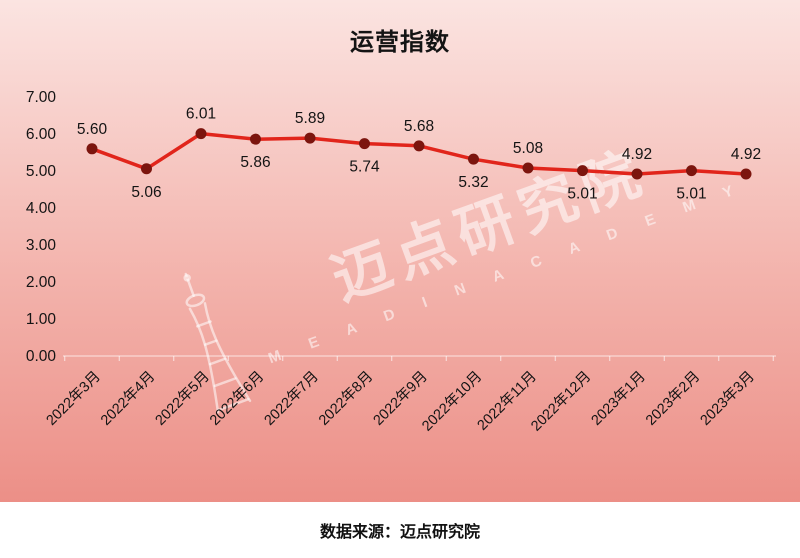 The height and width of the screenshot is (558, 800). What do you see at coordinates (727, 398) in the screenshot?
I see `x-axis-label: 2023年3月` at bounding box center [727, 398].